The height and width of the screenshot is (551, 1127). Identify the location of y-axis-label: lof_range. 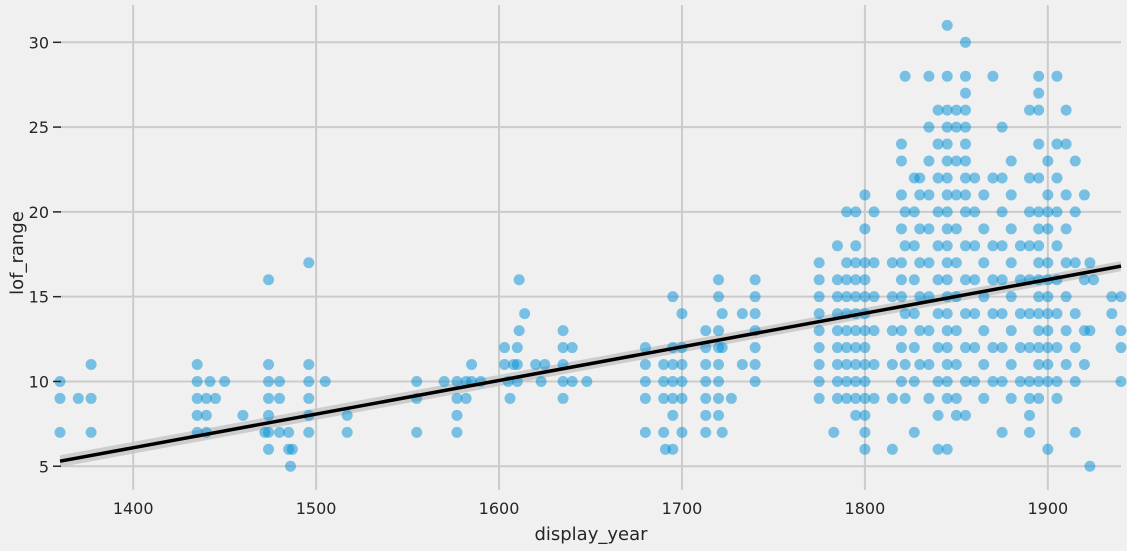
(17, 253).